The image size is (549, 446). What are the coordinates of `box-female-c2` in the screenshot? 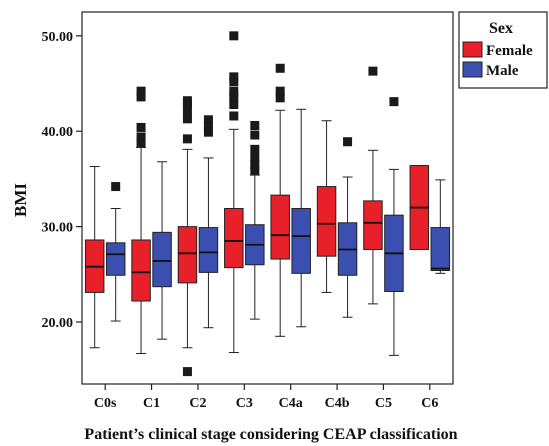 It's located at (187, 236).